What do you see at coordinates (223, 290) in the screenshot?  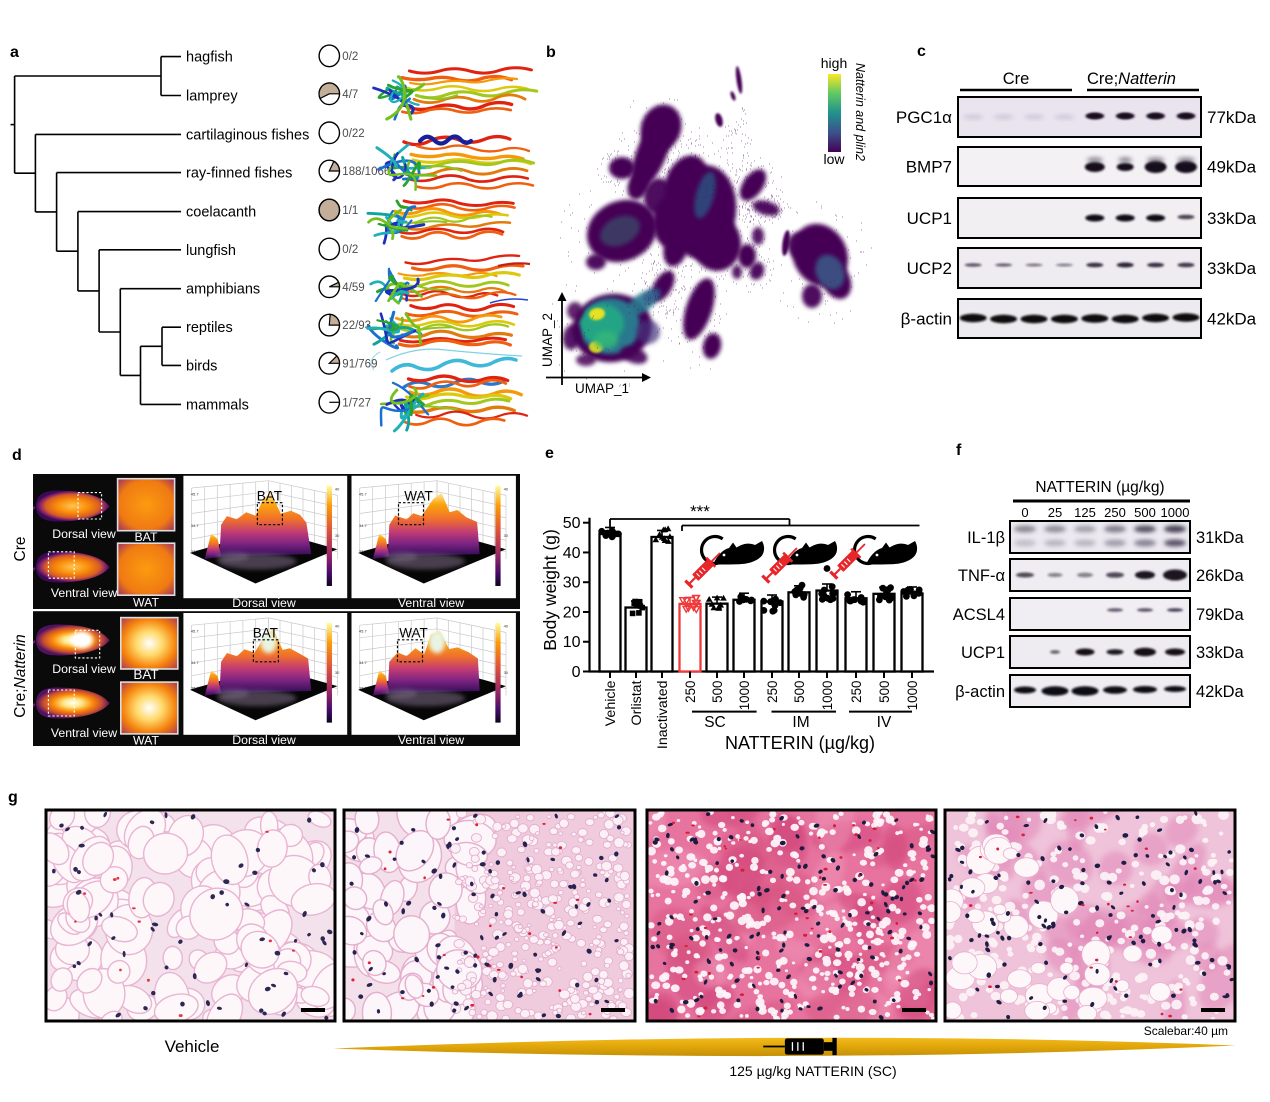 I see `svg-text: amphibians` at bounding box center [223, 290].